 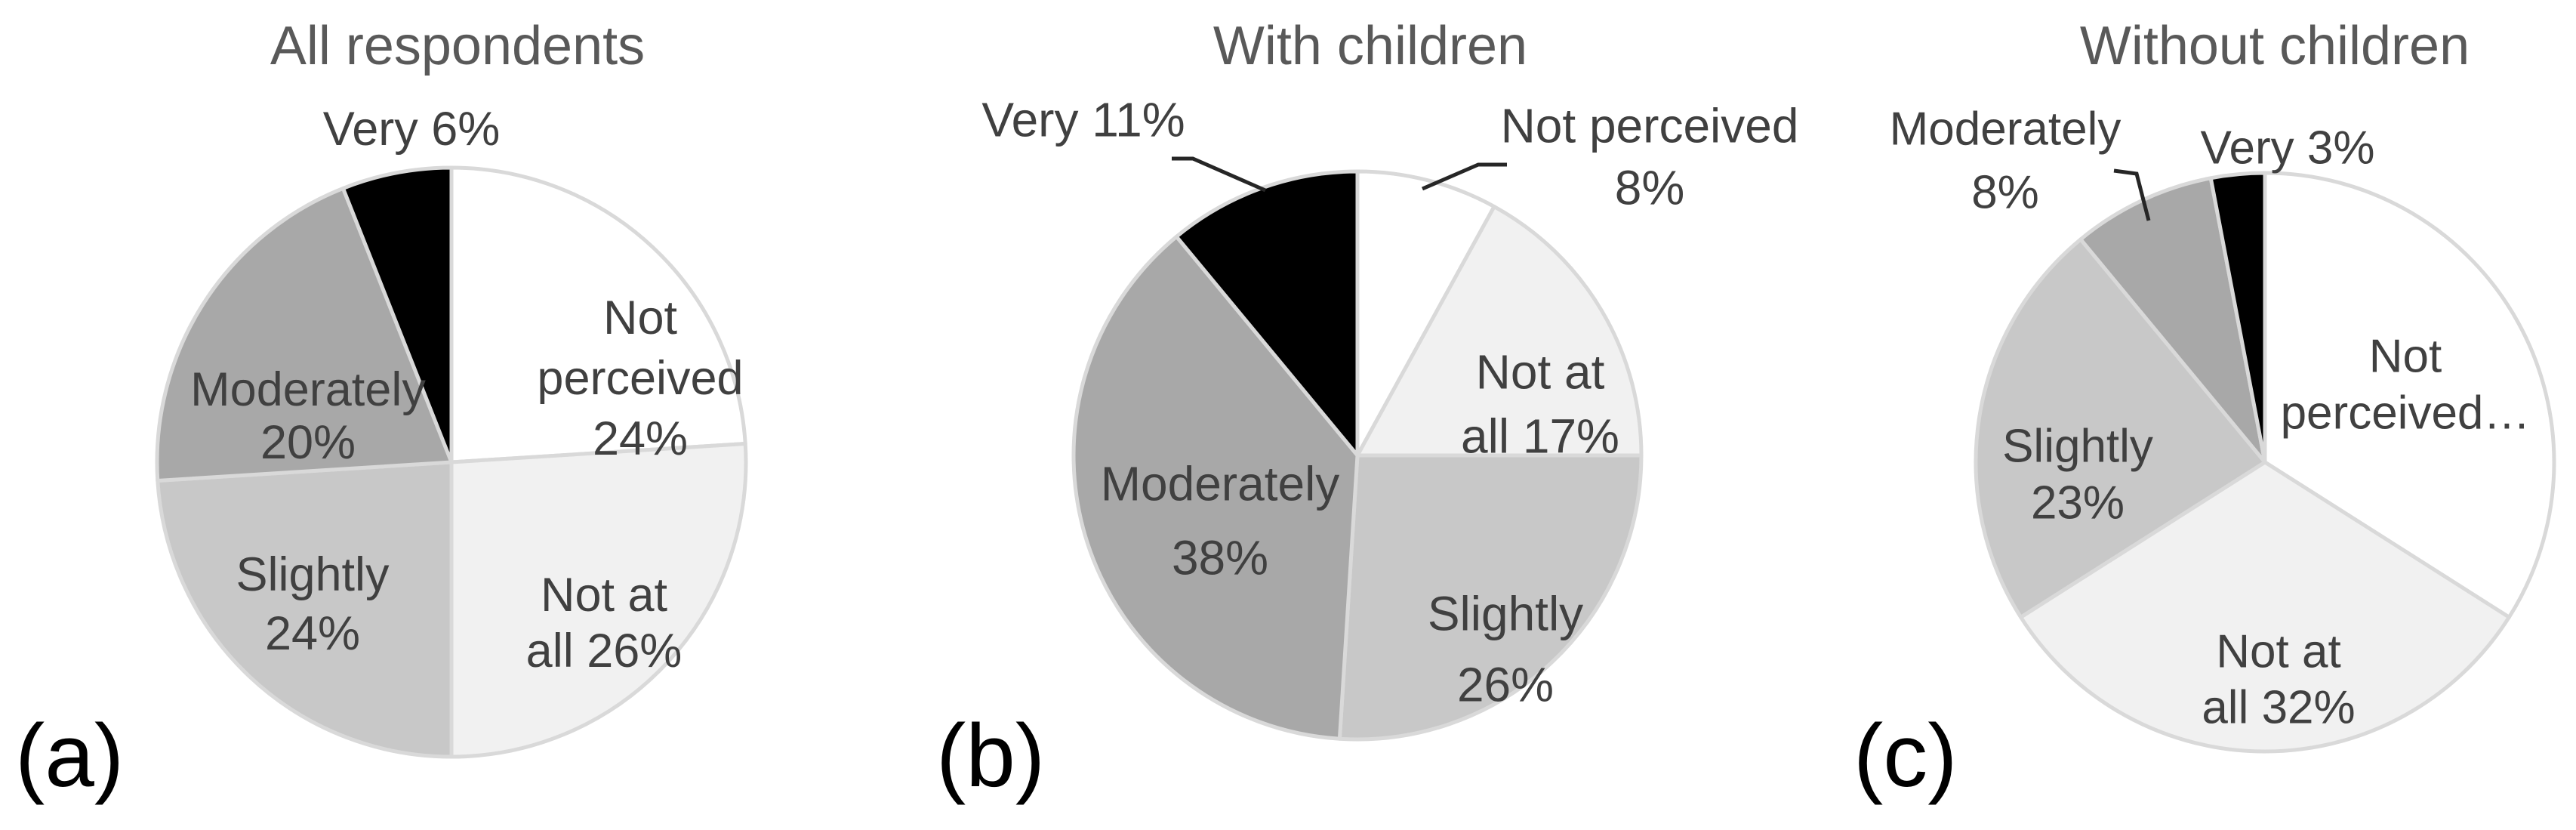 What do you see at coordinates (397, 314) in the screenshot?
I see `pie-slice-a-very` at bounding box center [397, 314].